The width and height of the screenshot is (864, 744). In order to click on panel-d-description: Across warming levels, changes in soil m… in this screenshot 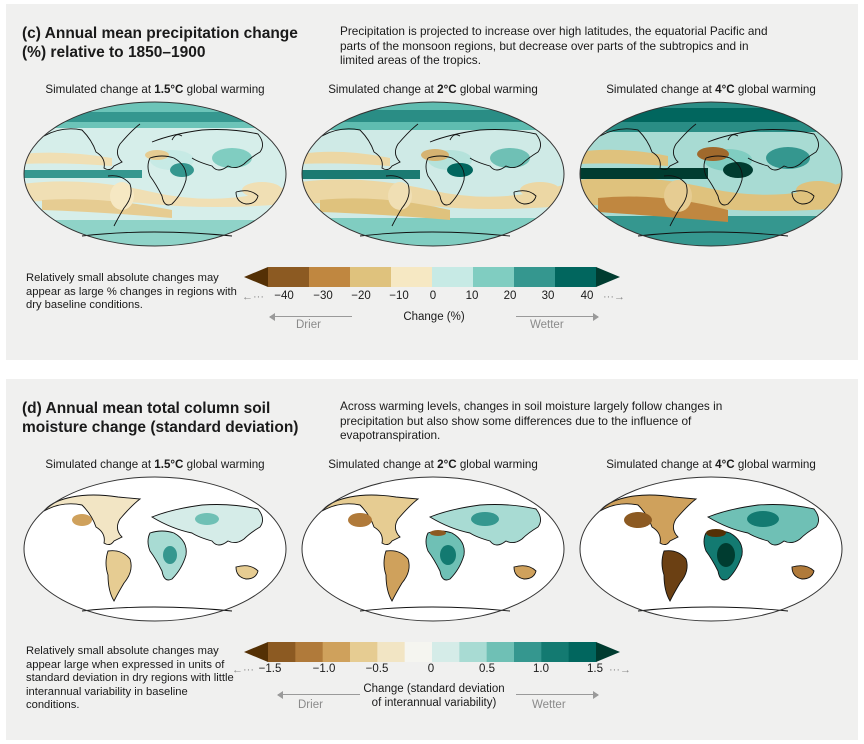, I will do `click(531, 420)`.